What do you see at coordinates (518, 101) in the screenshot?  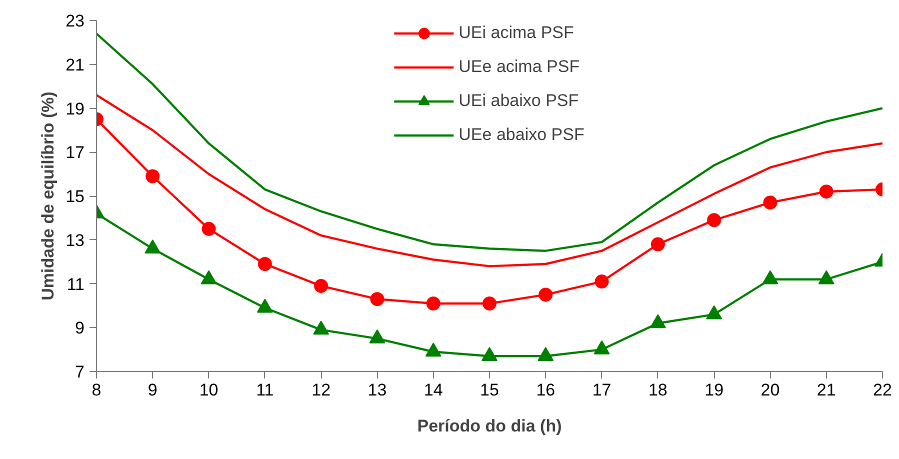 I see `legend-label: UEi abaixo PSF` at bounding box center [518, 101].